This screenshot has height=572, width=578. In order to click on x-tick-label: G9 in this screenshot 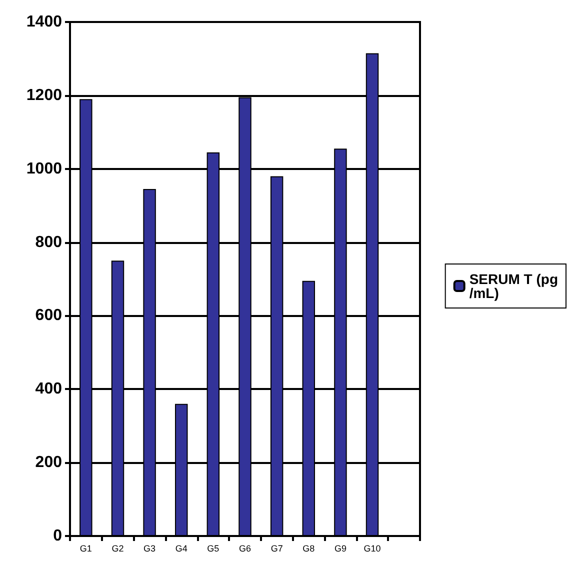, I will do `click(340, 549)`.